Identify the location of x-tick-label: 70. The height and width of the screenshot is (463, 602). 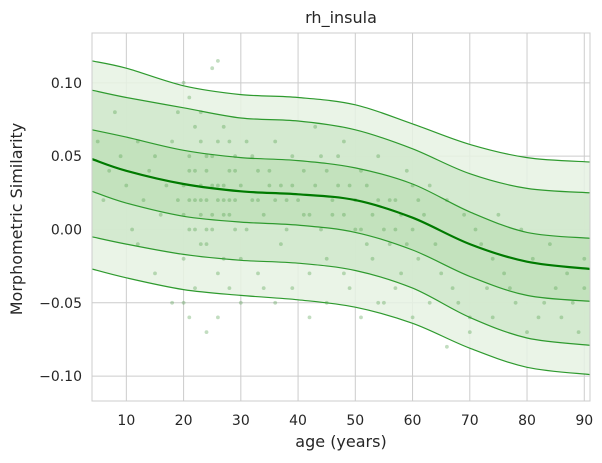
(470, 421).